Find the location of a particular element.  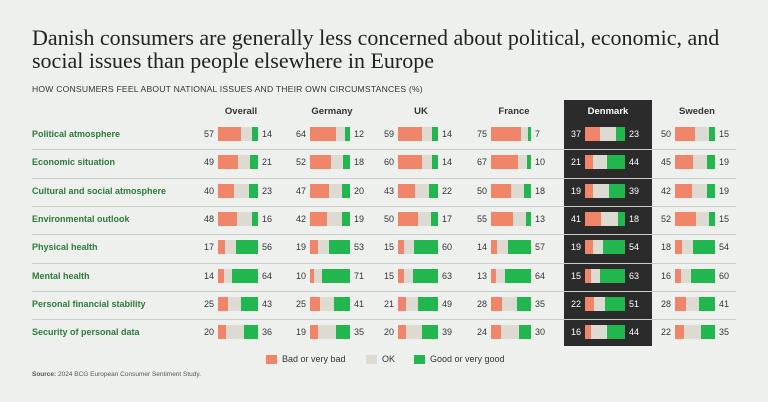

bar-bad-sweden-economic-situation is located at coordinates (684, 162).